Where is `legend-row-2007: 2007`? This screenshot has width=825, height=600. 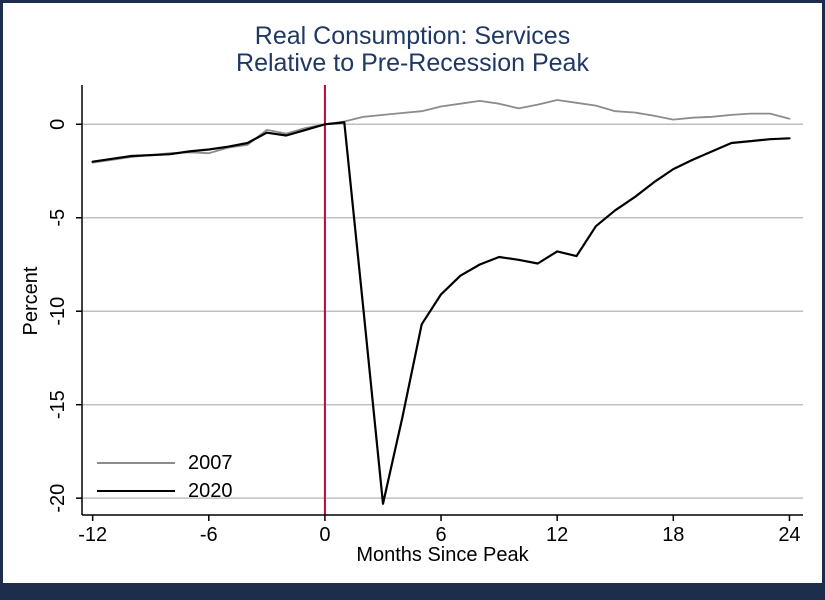
legend-row-2007: 2007 is located at coordinates (165, 463).